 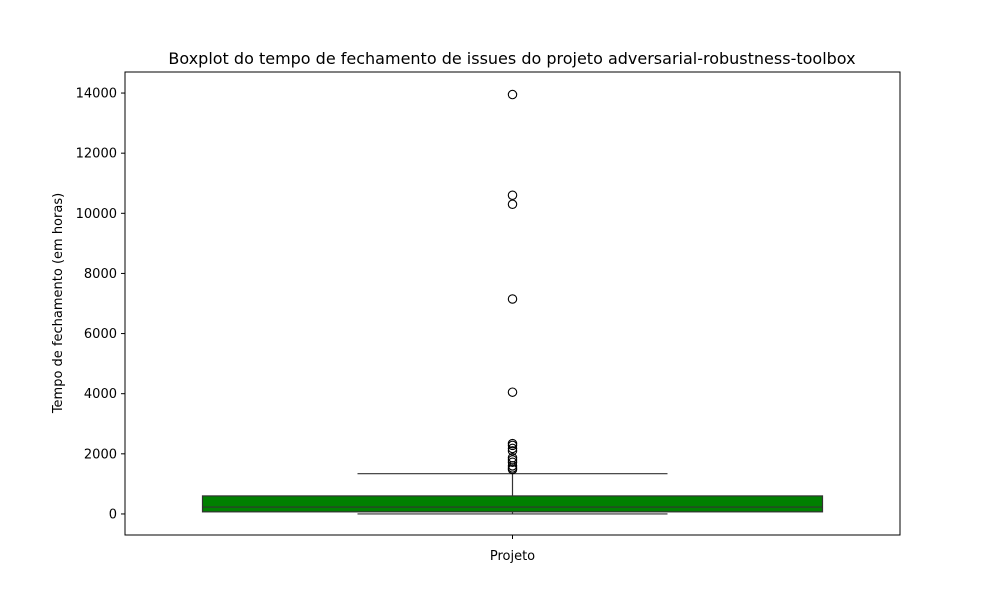 I want to click on y-axis: 0 2000 4000 6000 8000 10000 12000 14000, so click(x=100, y=304).